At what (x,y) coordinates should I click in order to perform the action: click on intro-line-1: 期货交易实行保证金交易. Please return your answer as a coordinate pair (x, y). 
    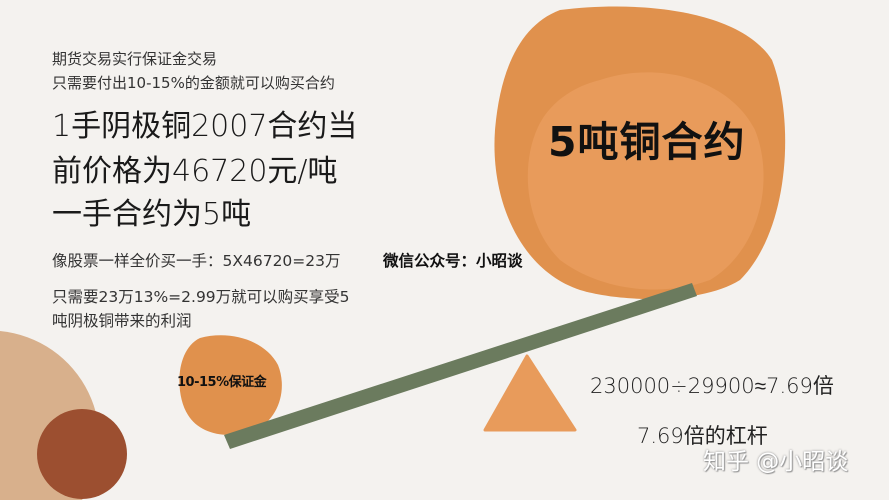
    Looking at the image, I should click on (135, 59).